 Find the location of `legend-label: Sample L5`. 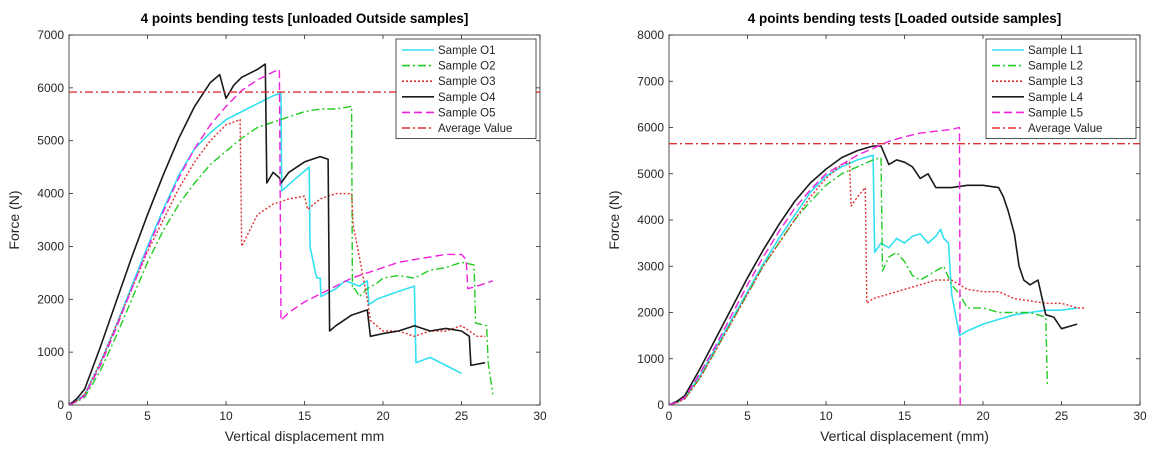

legend-label: Sample L5 is located at coordinates (1055, 113).